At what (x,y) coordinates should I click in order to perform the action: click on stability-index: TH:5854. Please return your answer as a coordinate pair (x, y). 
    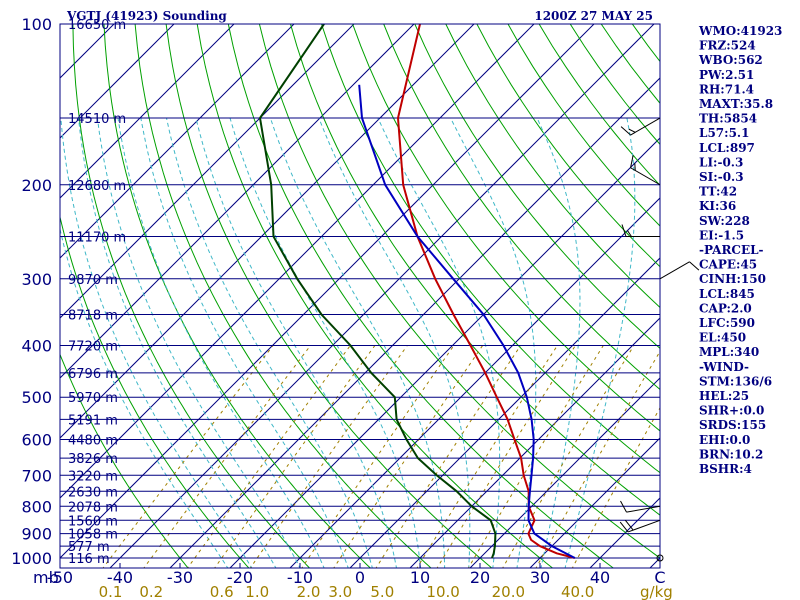
    Looking at the image, I should click on (728, 119).